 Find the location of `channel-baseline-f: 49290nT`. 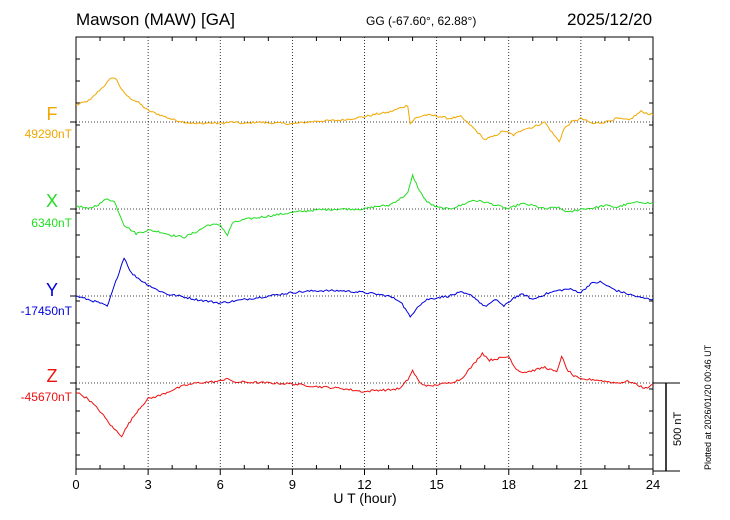

channel-baseline-f: 49290nT is located at coordinates (48, 134).